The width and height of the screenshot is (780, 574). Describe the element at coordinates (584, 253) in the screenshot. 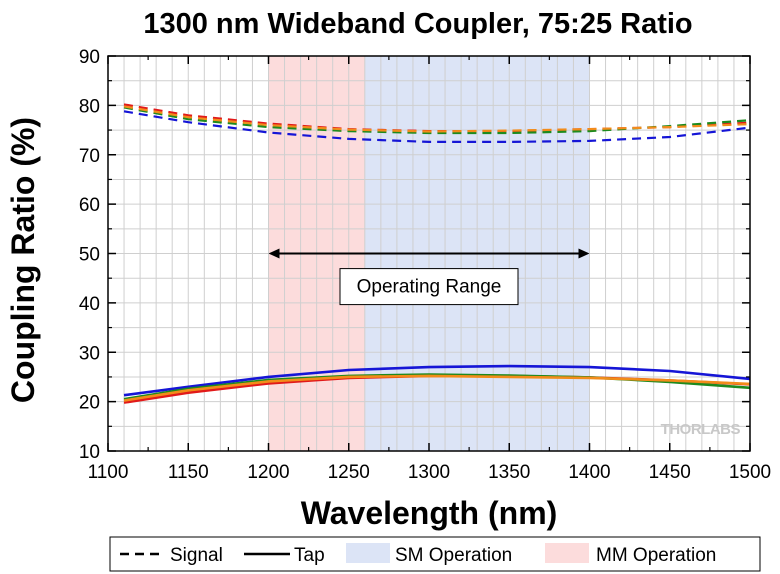

I see `arrowhead-right` at that location.